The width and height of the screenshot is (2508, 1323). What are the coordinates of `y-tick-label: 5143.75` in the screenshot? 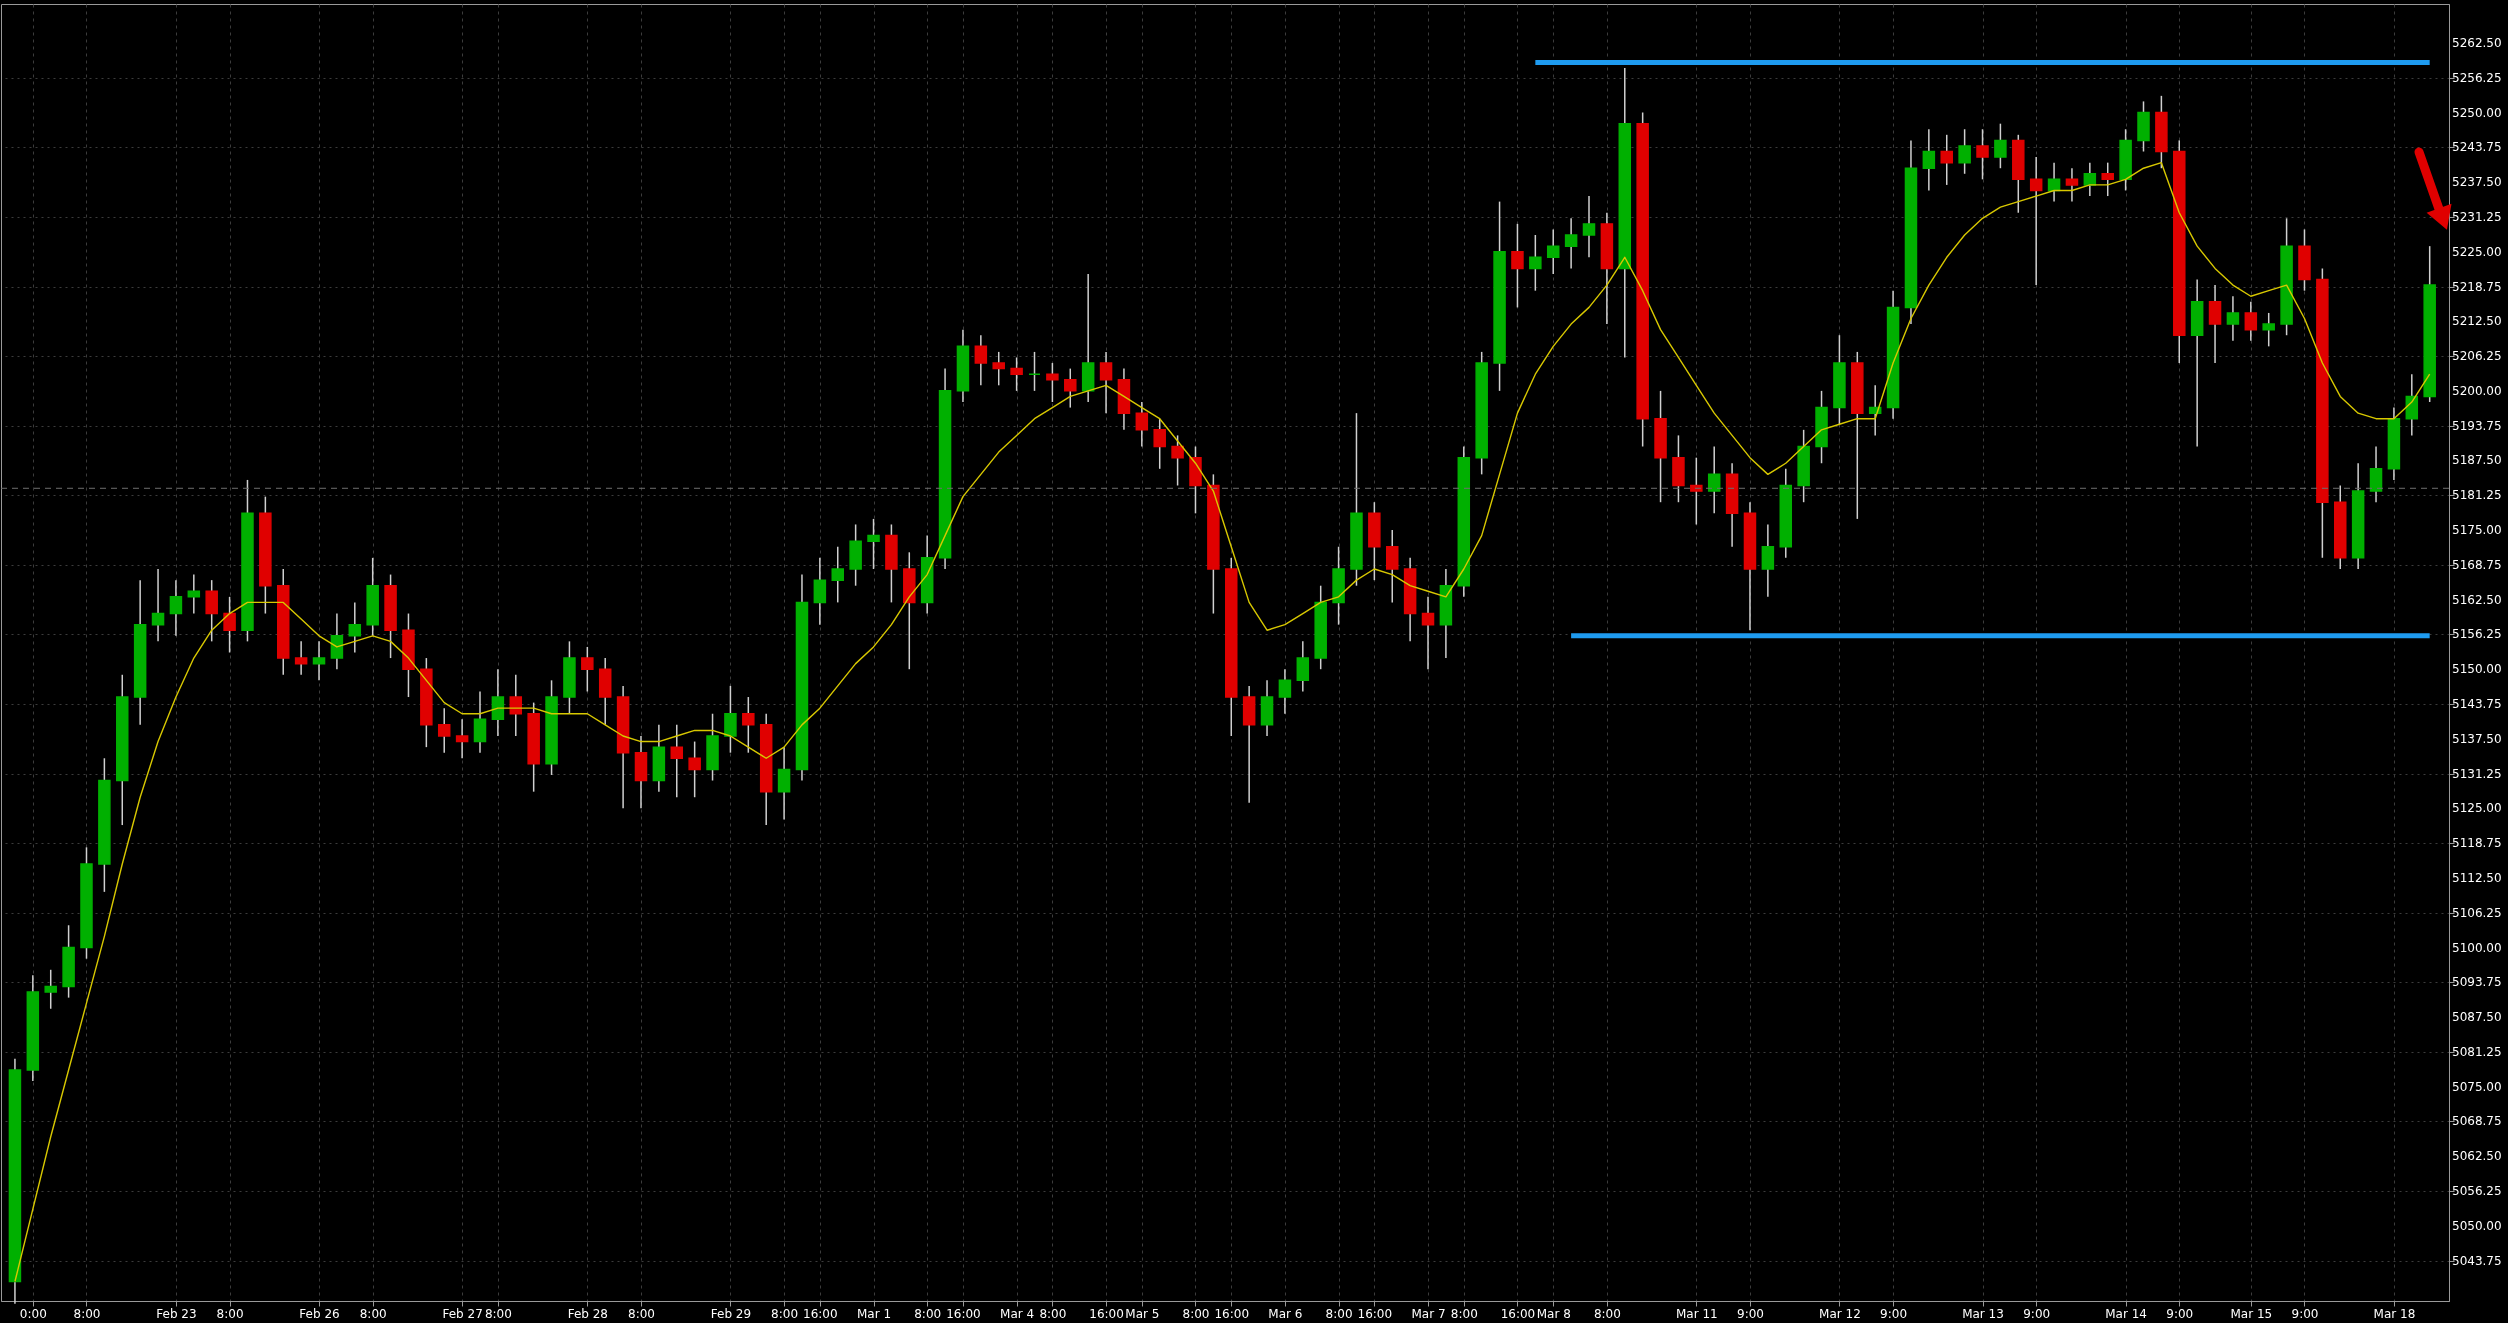 It's located at (2477, 703).